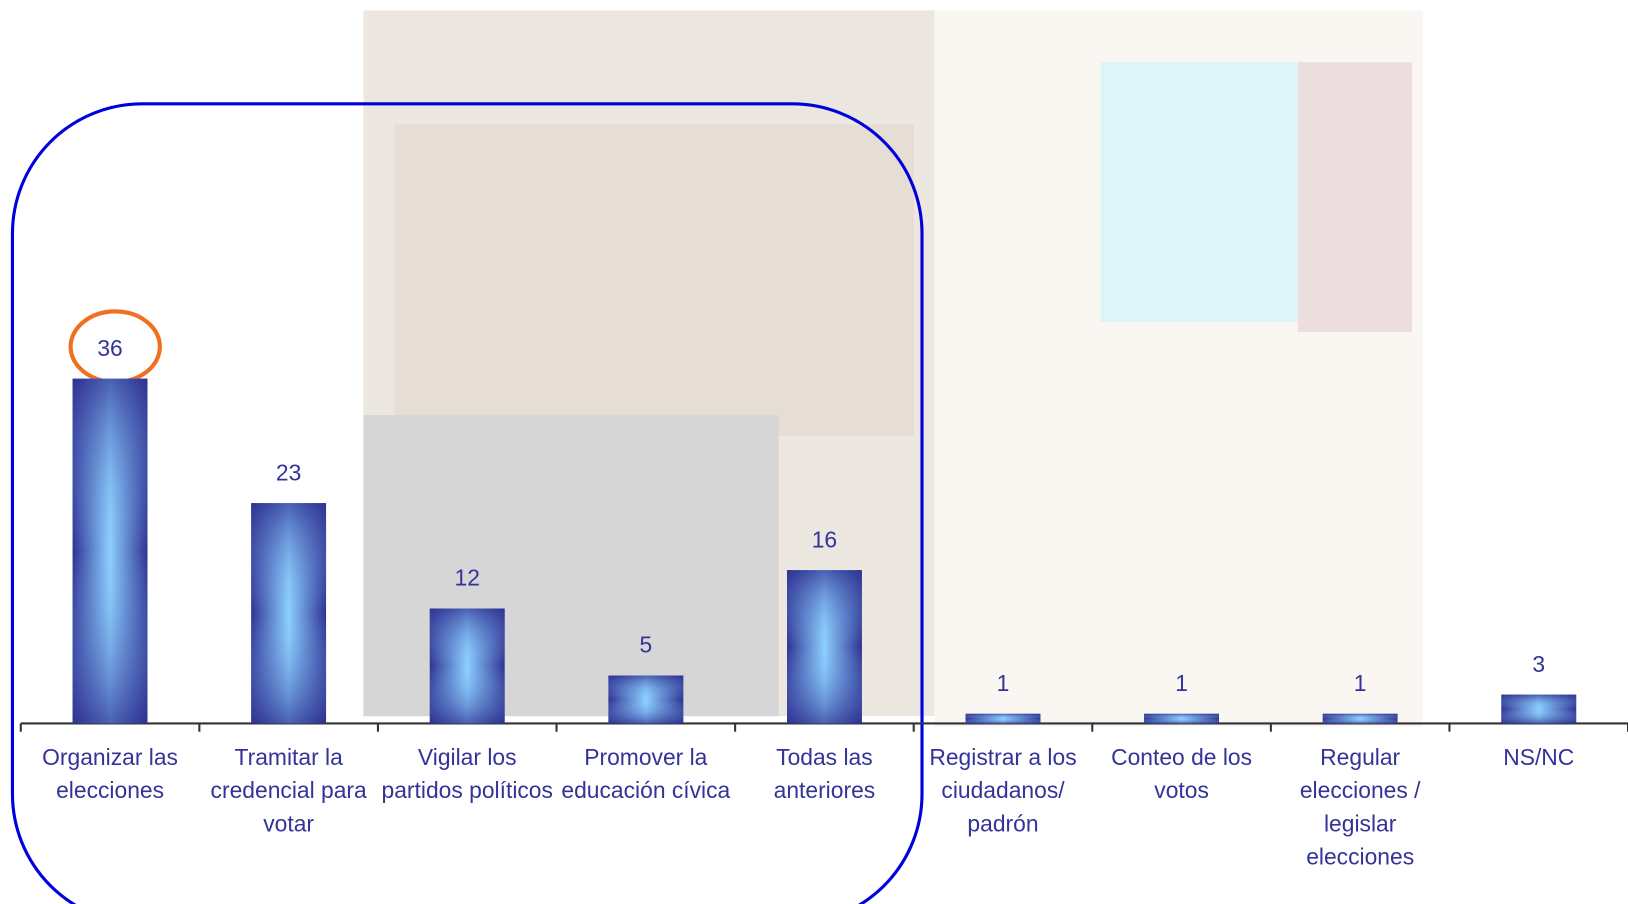 This screenshot has height=904, width=1628. I want to click on x-tick-label: Regular elecciones / legislar elecciones, so click(1360, 807).